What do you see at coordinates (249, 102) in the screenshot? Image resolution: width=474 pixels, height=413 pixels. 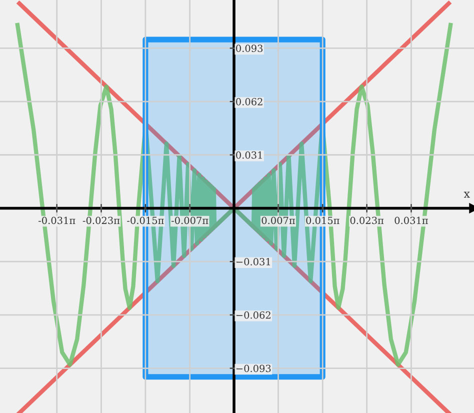 I see `y-tick-label: 0.062` at bounding box center [249, 102].